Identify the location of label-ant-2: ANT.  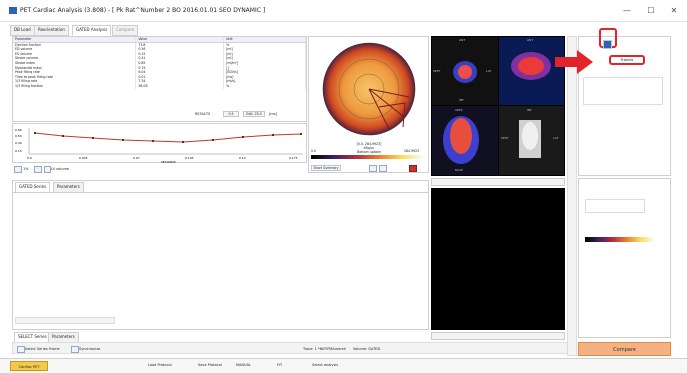
(530, 40).